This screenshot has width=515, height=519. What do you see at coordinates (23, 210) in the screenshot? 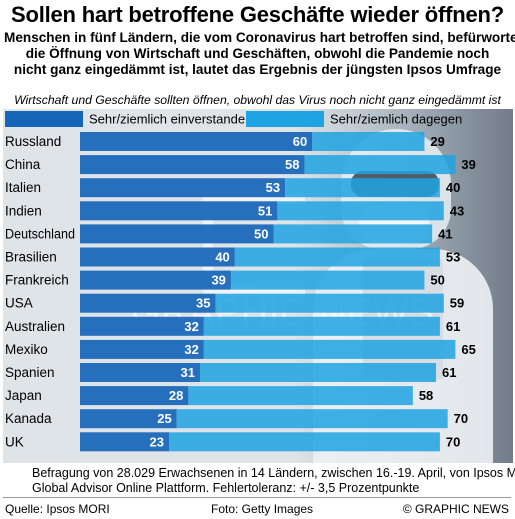
I see `category-label: Indien` at bounding box center [23, 210].